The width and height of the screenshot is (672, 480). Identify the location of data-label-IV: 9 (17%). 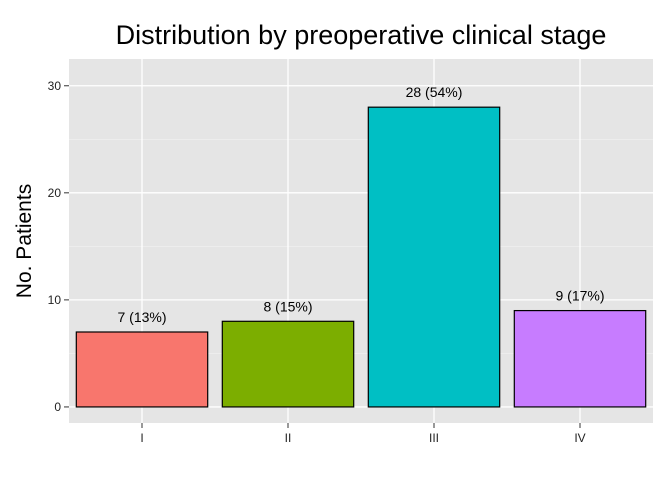
(579, 296).